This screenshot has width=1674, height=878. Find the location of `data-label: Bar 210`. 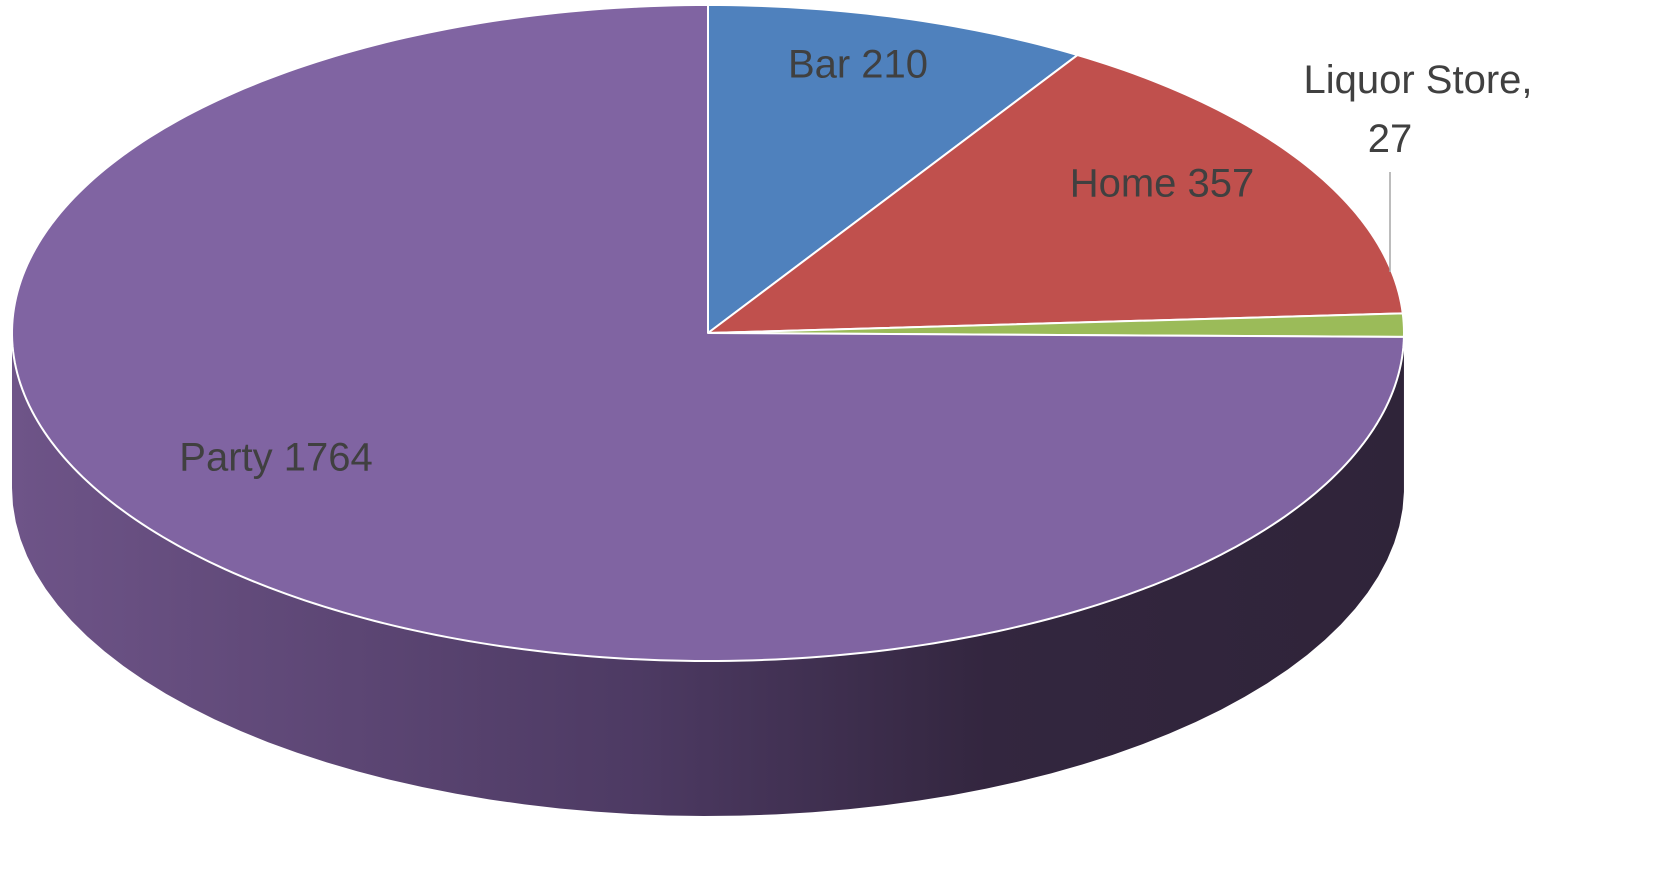

data-label: Bar 210 is located at coordinates (858, 65).